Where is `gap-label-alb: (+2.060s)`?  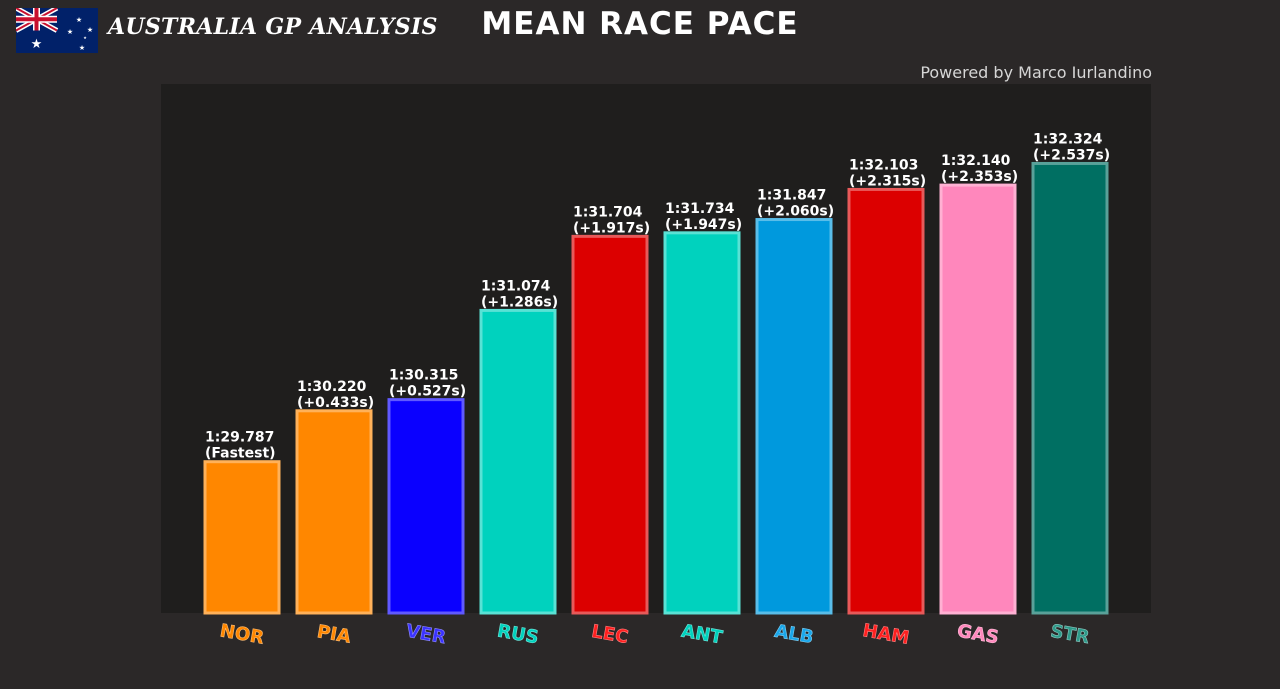
gap-label-alb: (+2.060s) is located at coordinates (795, 212).